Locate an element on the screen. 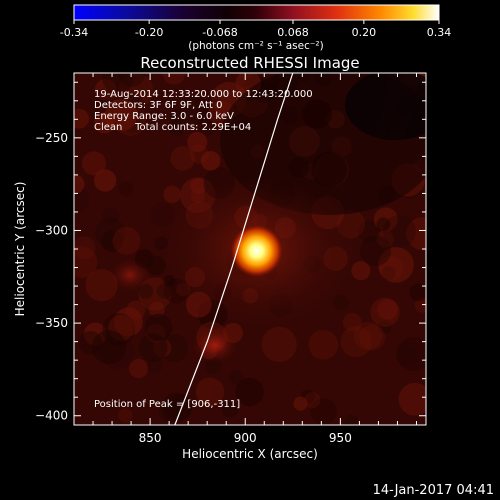  annotation-total-counts: Clean Total counts: 2.29E+04 is located at coordinates (172, 127).